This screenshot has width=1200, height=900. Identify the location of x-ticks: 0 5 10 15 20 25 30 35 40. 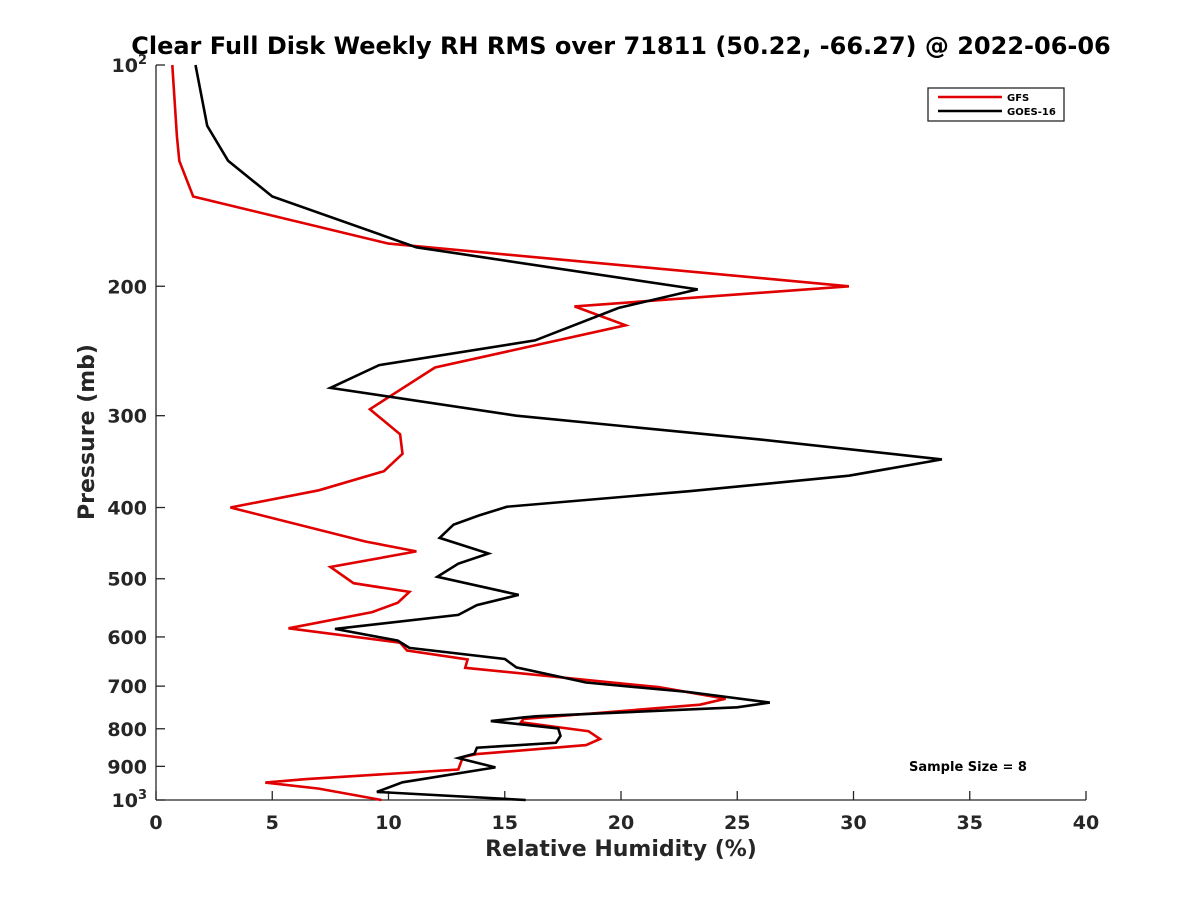
(624, 812).